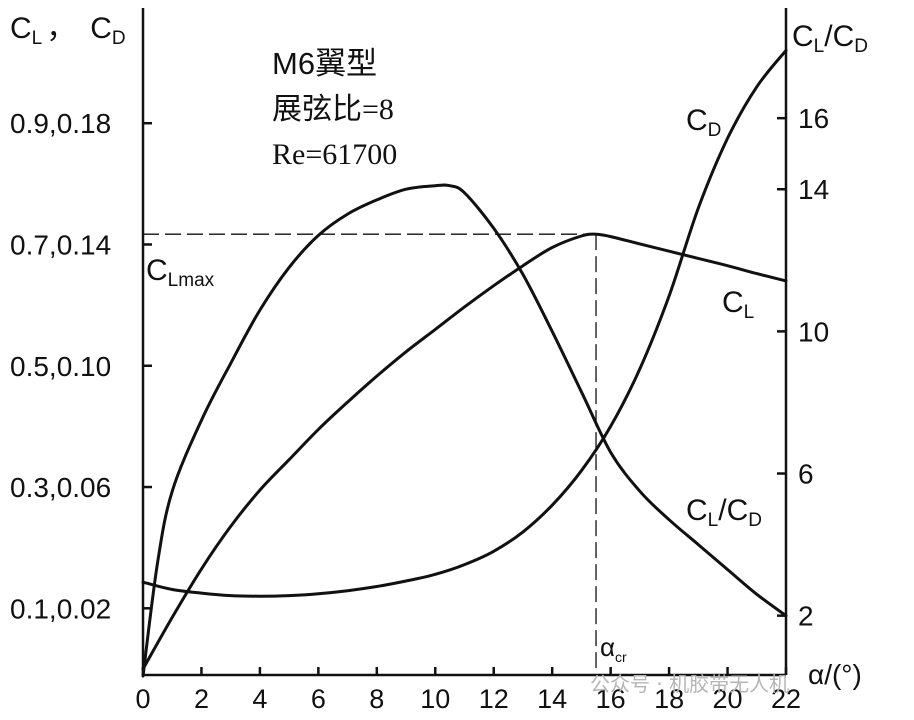 Image resolution: width=914 pixels, height=720 pixels. I want to click on x-tick-label: 18, so click(669, 699).